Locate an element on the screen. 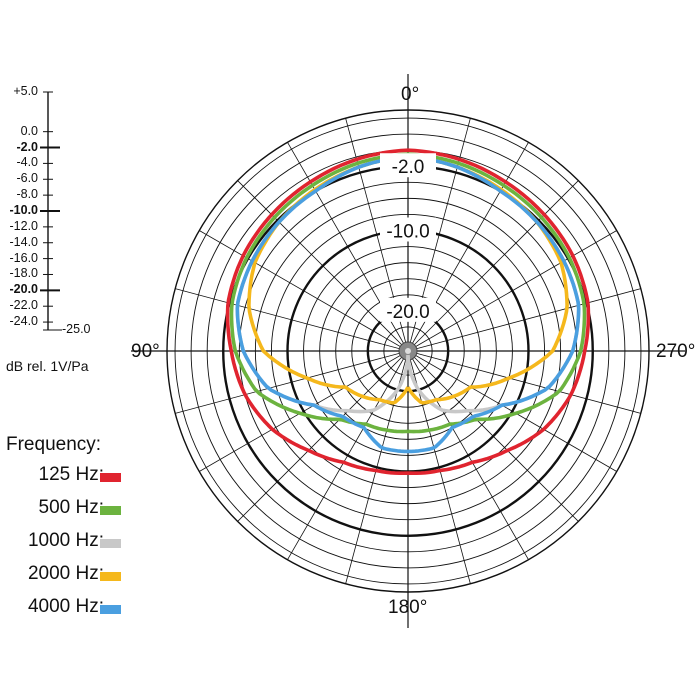 Image resolution: width=700 pixels, height=700 pixels. ring-label: -20.0 is located at coordinates (407, 312).